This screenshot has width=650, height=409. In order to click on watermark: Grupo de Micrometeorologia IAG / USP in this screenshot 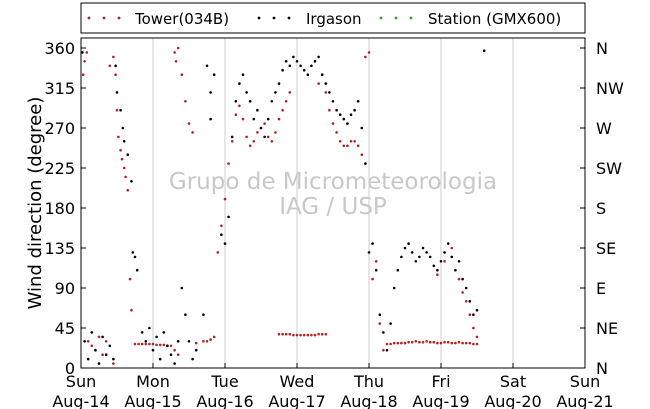, I will do `click(333, 194)`.